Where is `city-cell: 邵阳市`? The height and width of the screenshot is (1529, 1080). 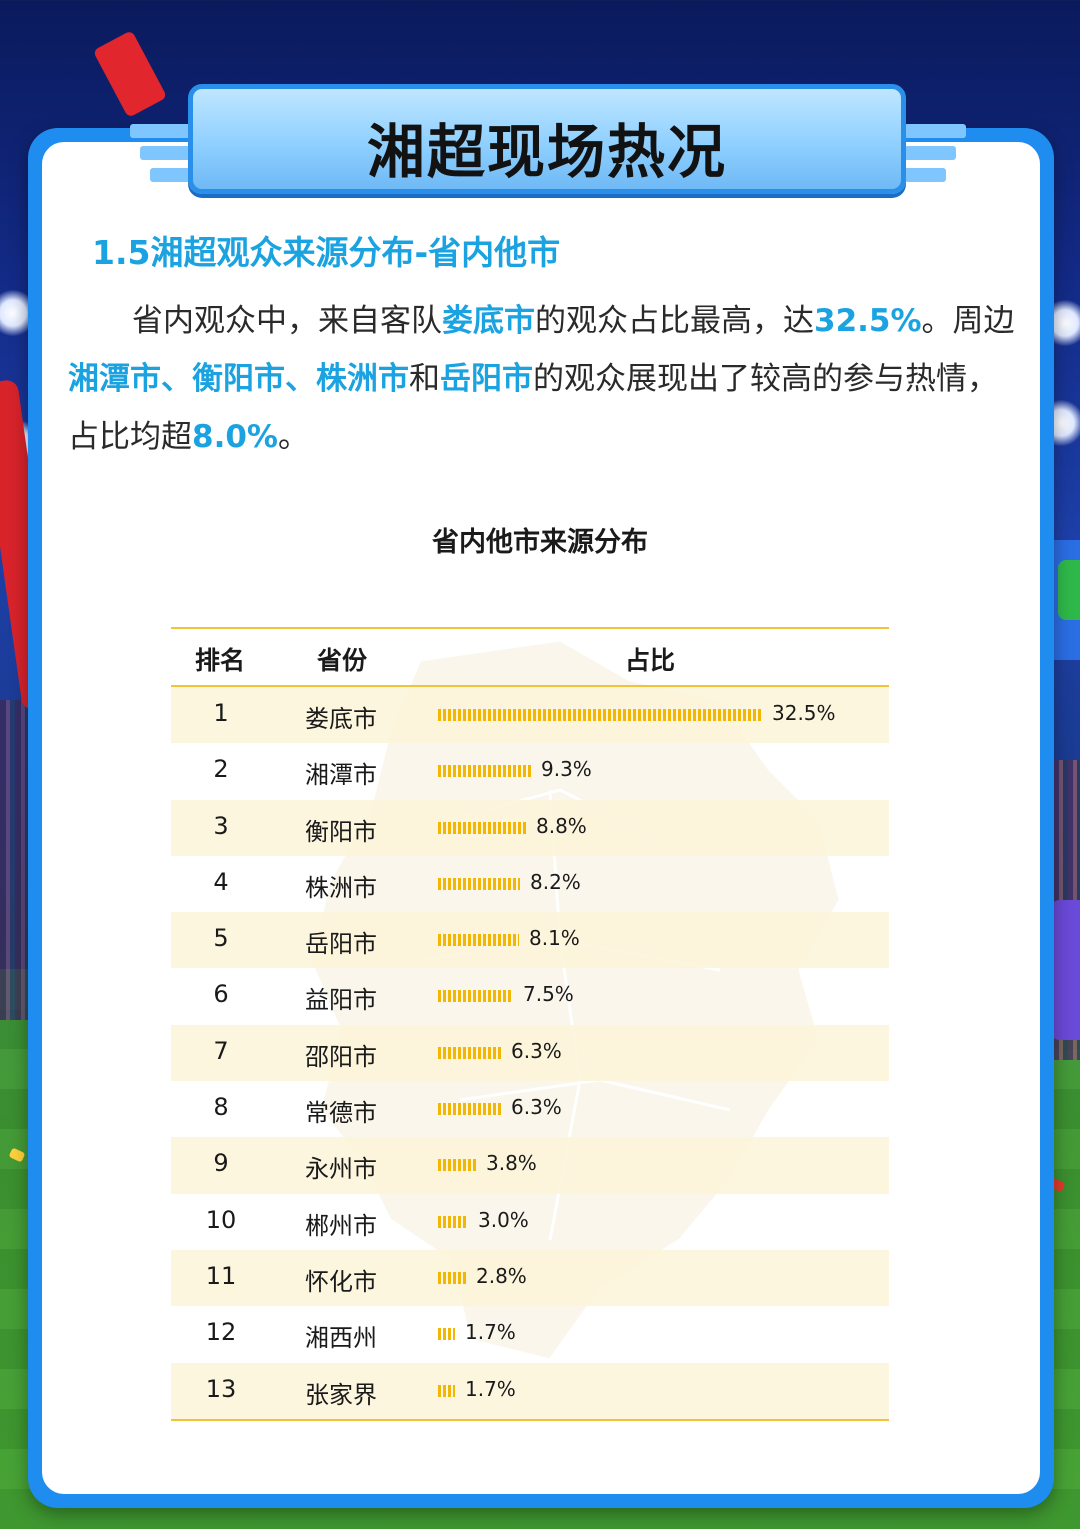 city-cell: 邵阳市 is located at coordinates (341, 1056).